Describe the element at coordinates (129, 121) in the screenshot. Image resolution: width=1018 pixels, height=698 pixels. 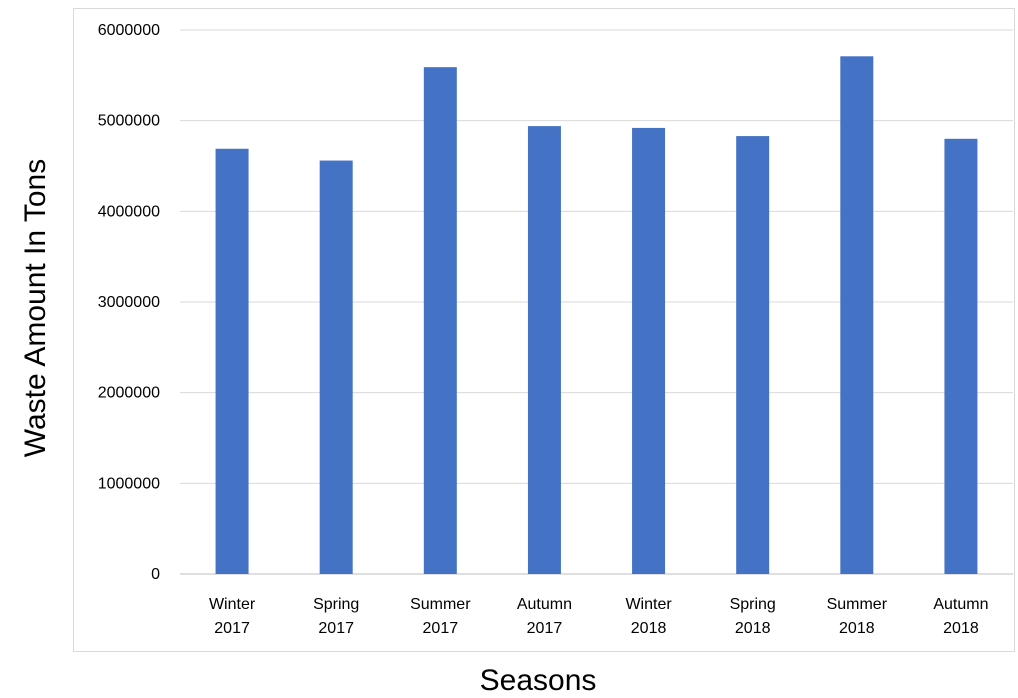
I see `y-tick-label: 5000000` at that location.